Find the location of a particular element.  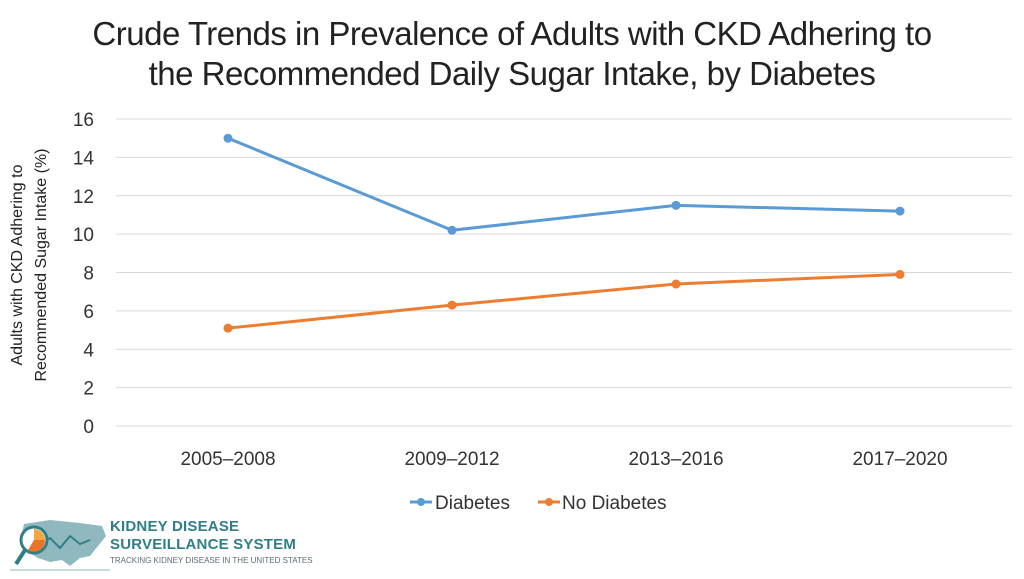

x-tick-label: 2009–2012 is located at coordinates (451, 459).